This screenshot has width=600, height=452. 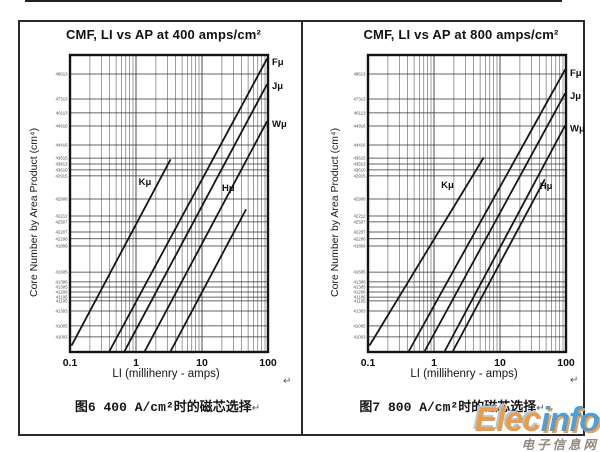 I want to click on elecinfo-logo: Elecinfo, so click(x=537, y=420).